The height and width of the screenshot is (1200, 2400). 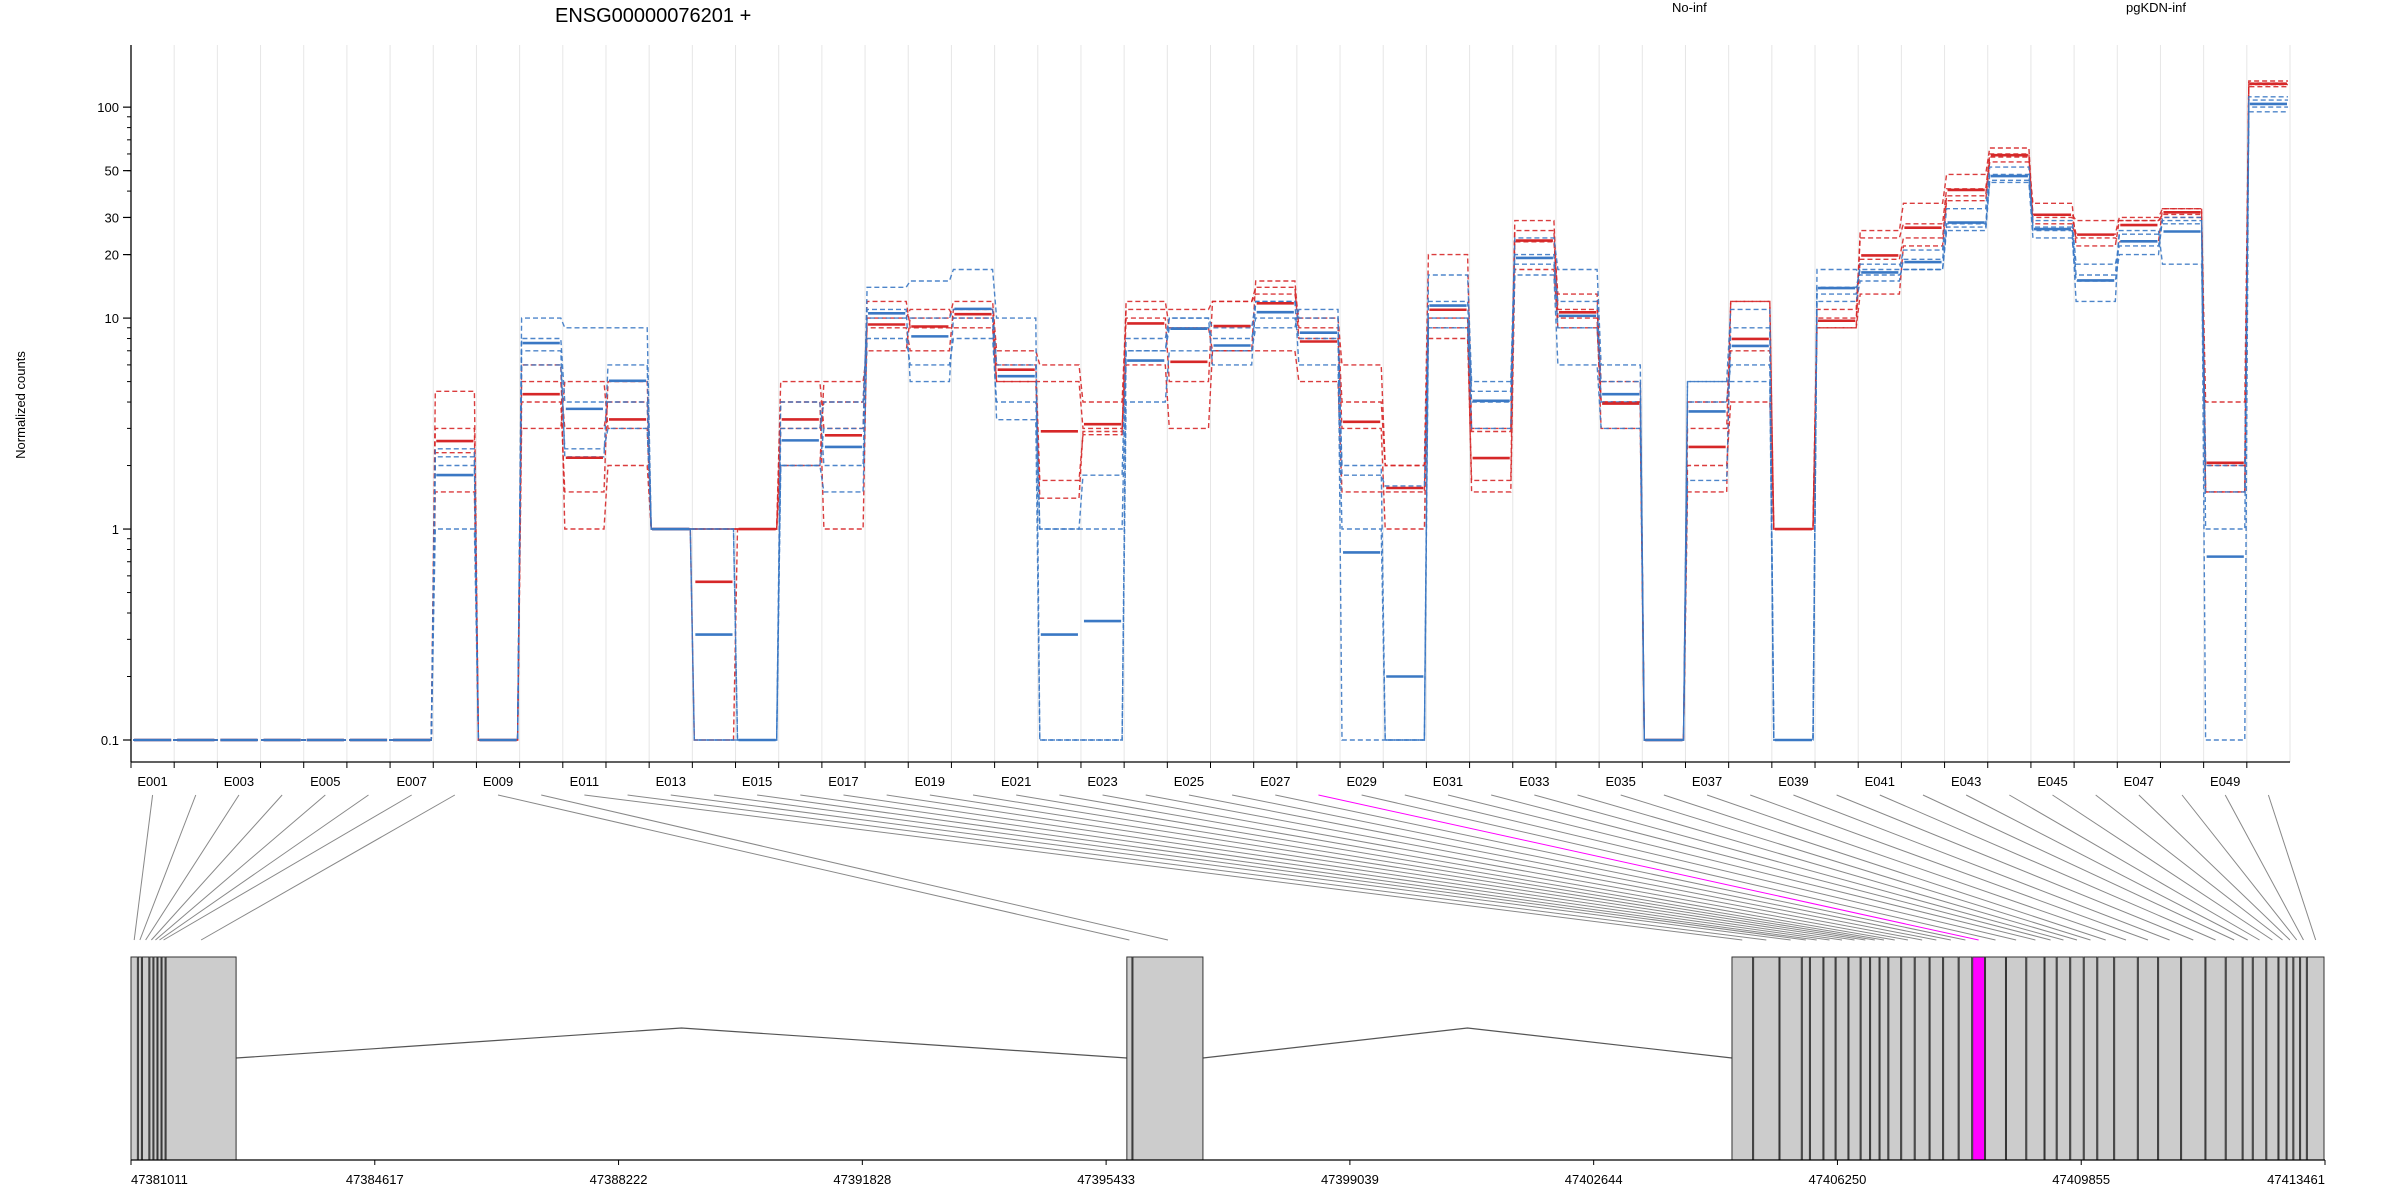 I want to click on y-tick-label: 30, so click(x=112, y=217).